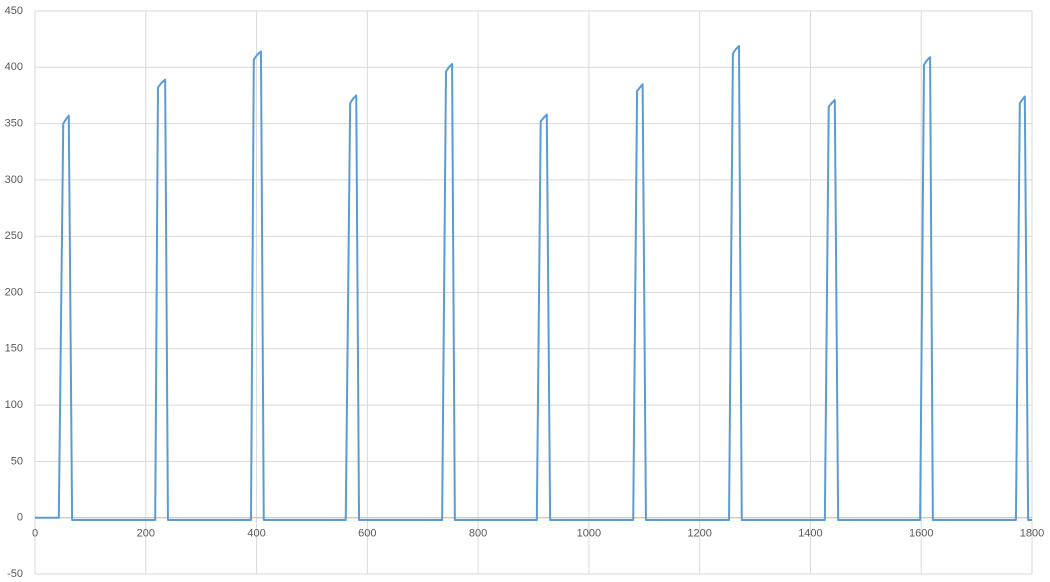  I want to click on x-tick-label: 1800, so click(1032, 534).